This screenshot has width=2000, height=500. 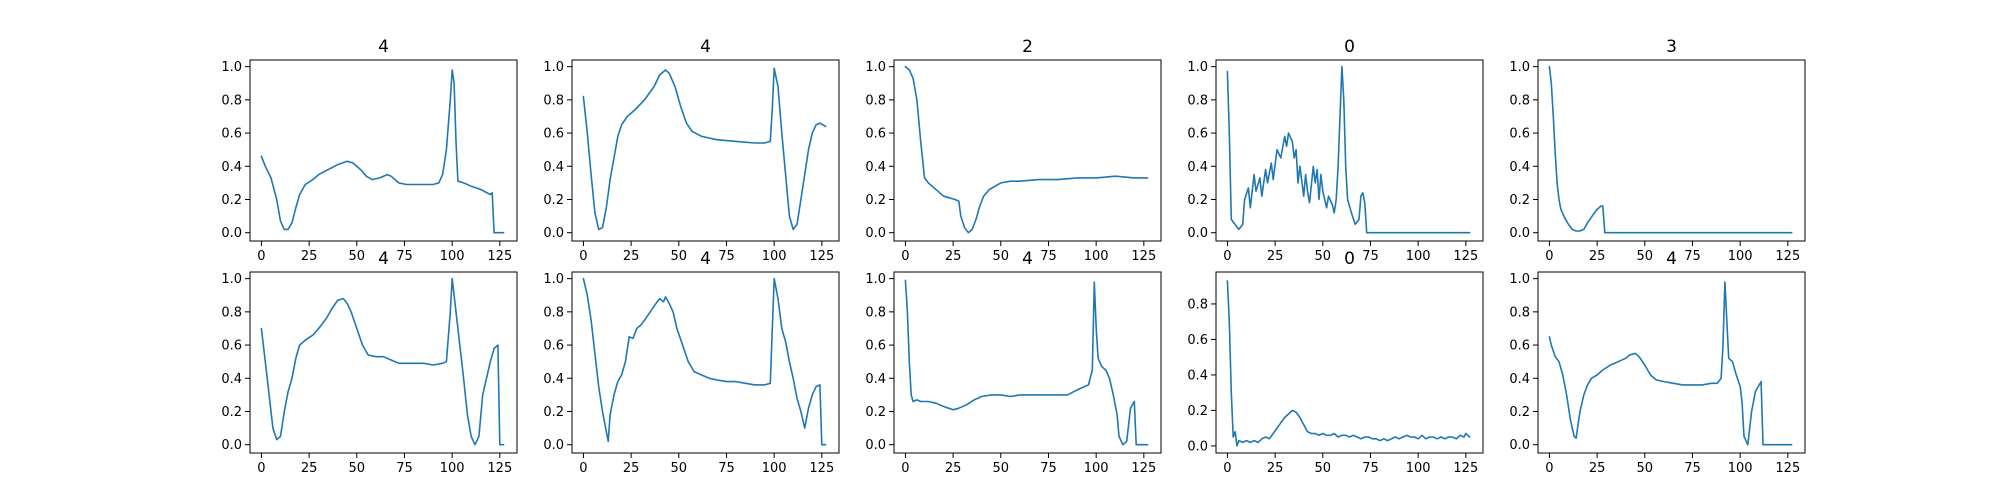 What do you see at coordinates (1027, 47) in the screenshot?
I see `subplot-title: 2` at bounding box center [1027, 47].